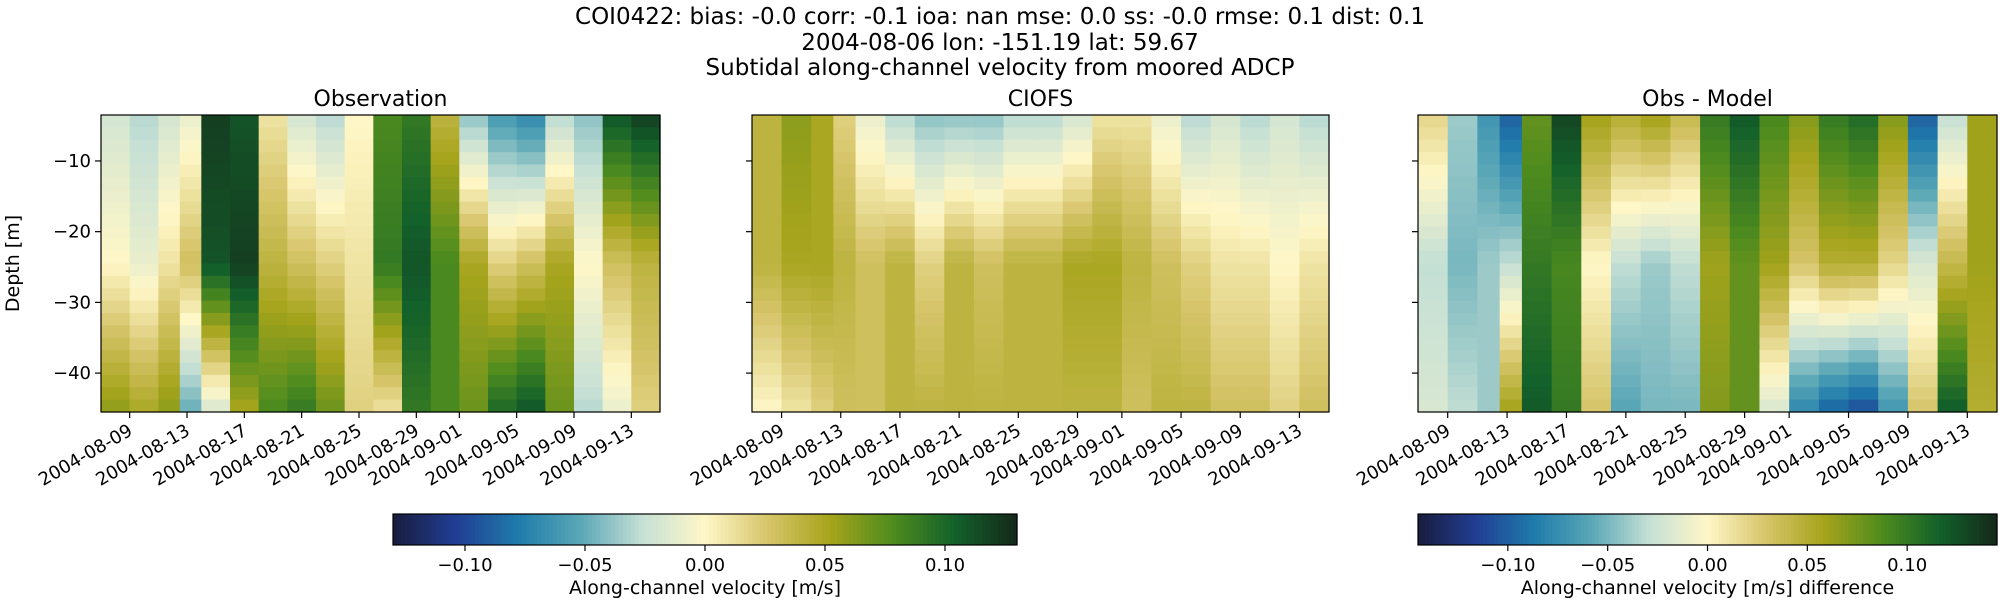 Image resolution: width=2000 pixels, height=600 pixels. Describe the element at coordinates (1807, 565) in the screenshot. I see `colorbar-tick-label: 0.05` at that location.